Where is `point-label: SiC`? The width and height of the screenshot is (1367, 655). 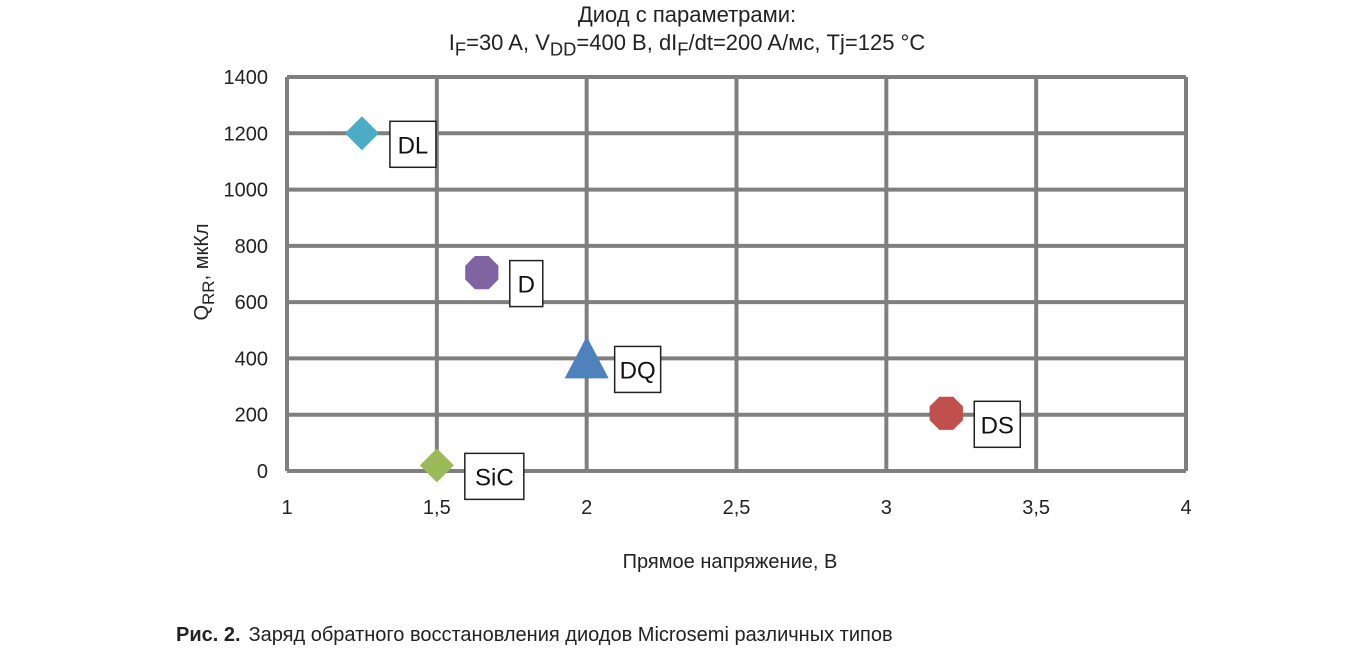 point-label: SiC is located at coordinates (494, 477).